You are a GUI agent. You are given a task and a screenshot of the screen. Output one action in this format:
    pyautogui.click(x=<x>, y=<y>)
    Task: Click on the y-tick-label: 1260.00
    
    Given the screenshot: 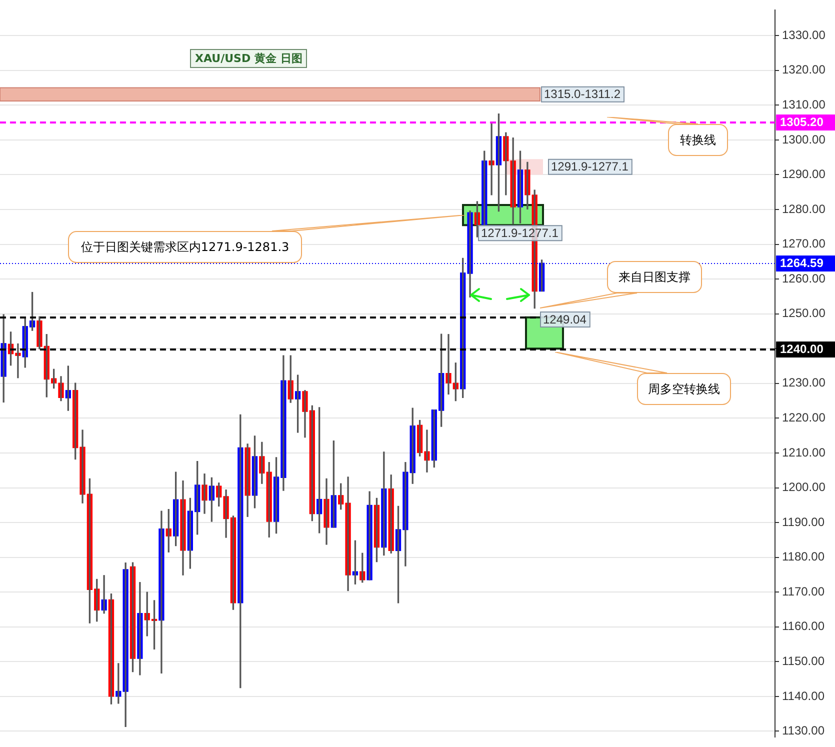 What is the action you would take?
    pyautogui.click(x=804, y=278)
    